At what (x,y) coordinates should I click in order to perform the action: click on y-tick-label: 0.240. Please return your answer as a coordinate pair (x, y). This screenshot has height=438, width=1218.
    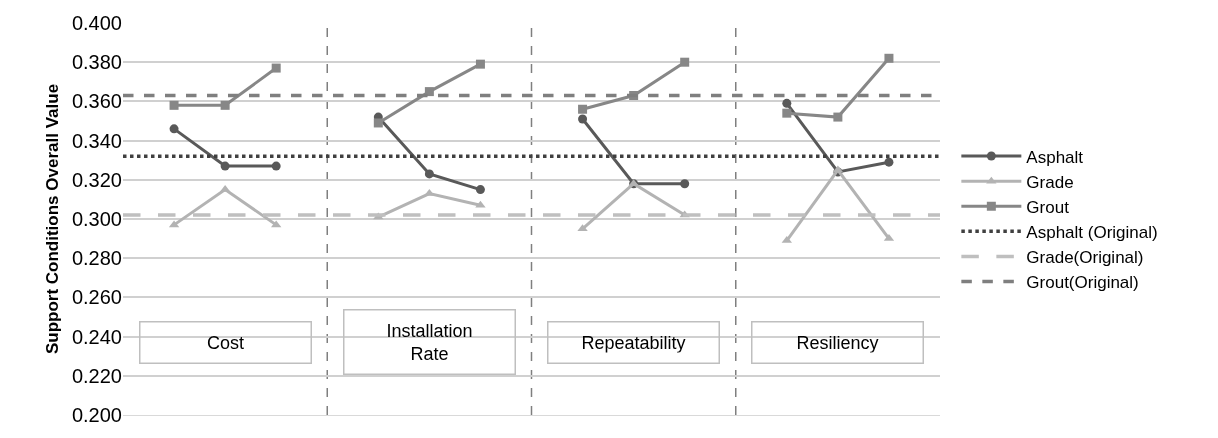
    Looking at the image, I should click on (96, 336).